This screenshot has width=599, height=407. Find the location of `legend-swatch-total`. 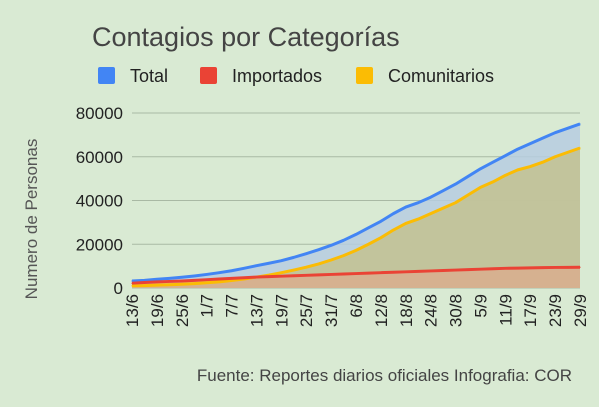

legend-swatch-total is located at coordinates (106, 75).